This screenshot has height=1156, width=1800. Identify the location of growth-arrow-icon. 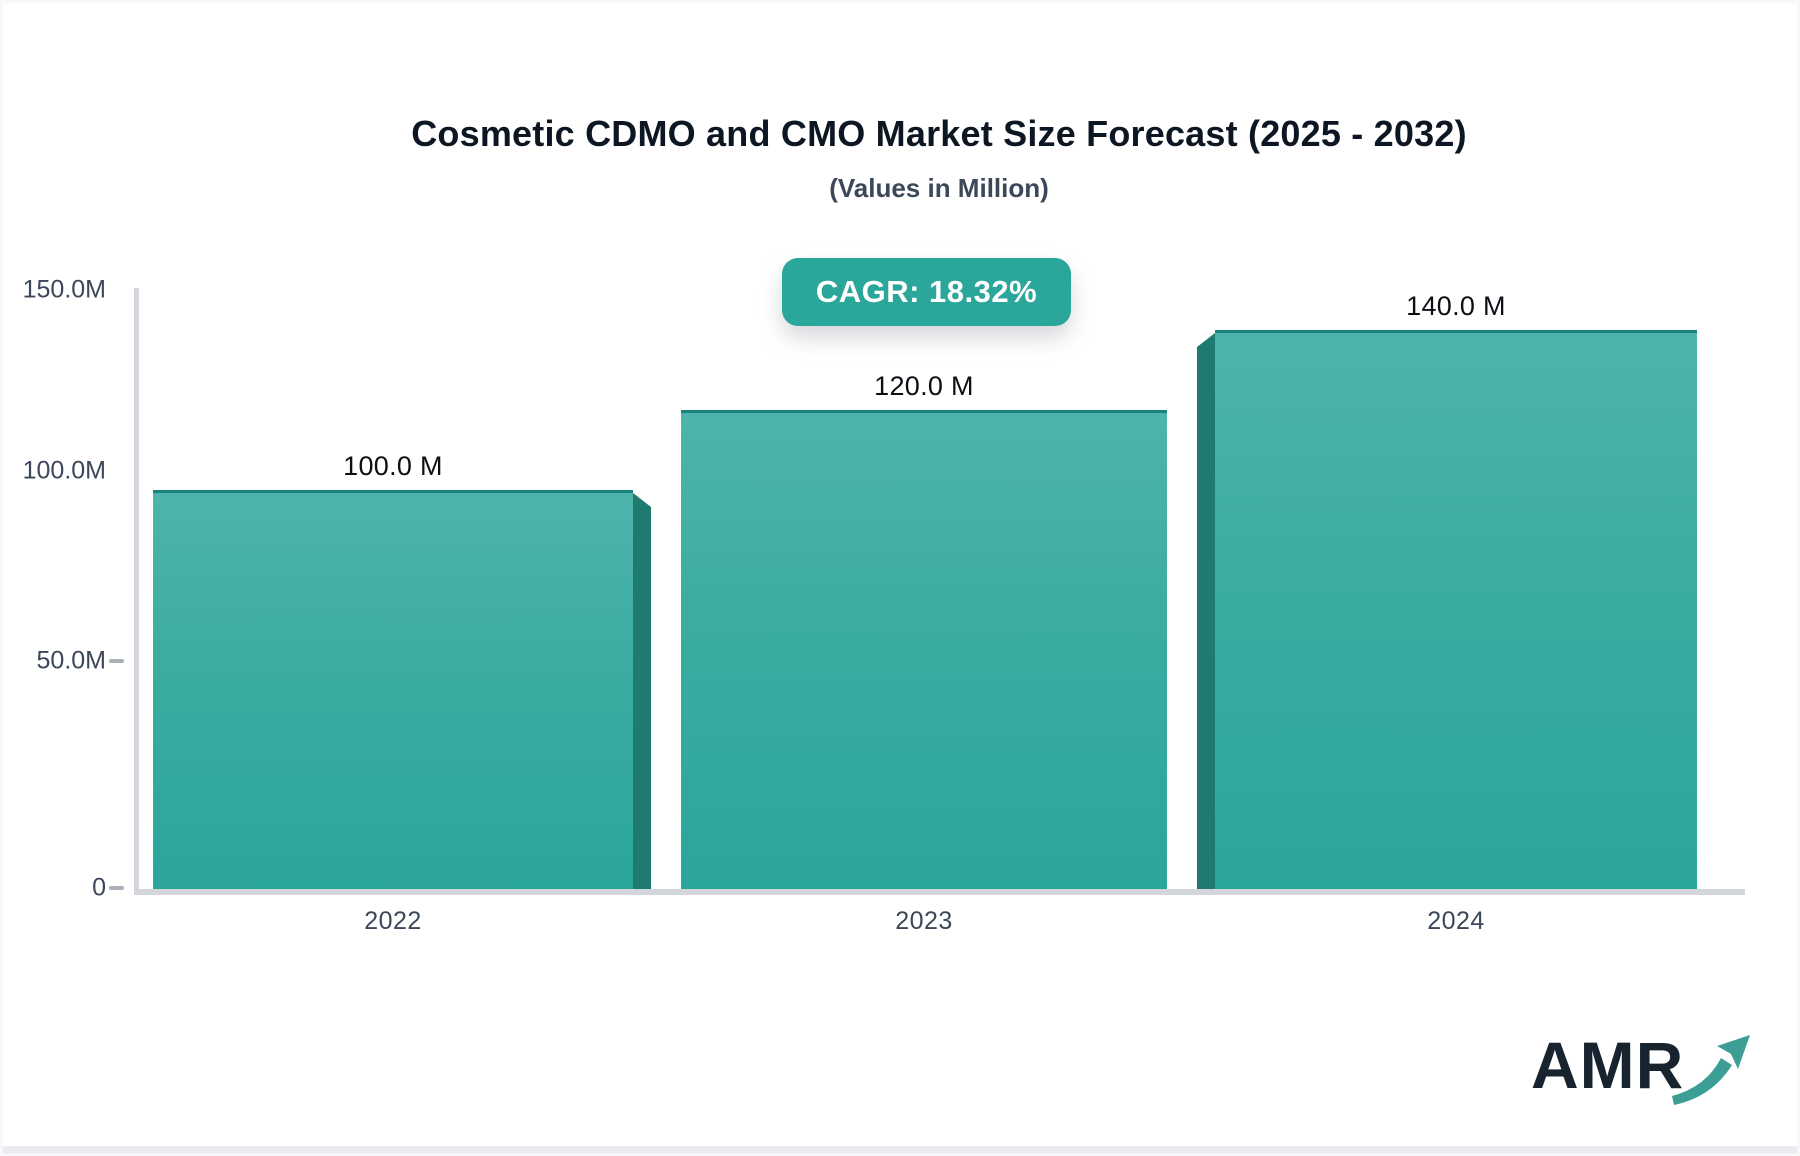
(1711, 1070).